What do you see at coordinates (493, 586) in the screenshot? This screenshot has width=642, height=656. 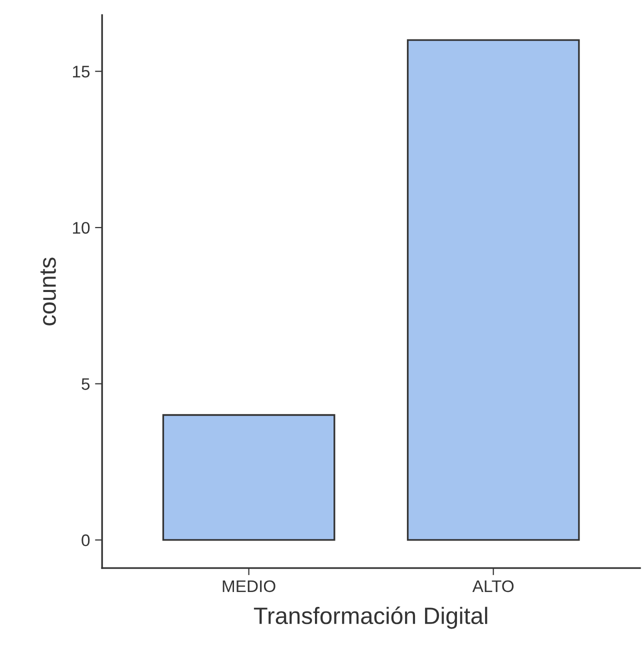 I see `x-tick-label: ALTO` at bounding box center [493, 586].